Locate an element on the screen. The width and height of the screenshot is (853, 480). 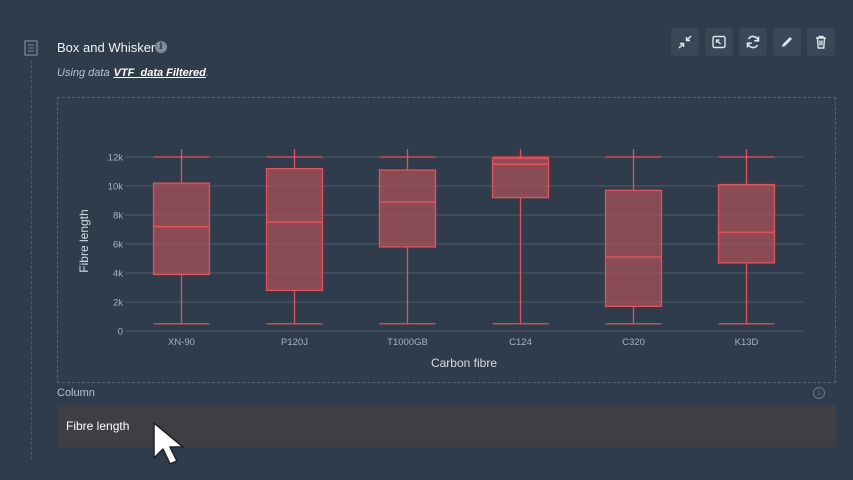
minimize-button is located at coordinates (685, 42).